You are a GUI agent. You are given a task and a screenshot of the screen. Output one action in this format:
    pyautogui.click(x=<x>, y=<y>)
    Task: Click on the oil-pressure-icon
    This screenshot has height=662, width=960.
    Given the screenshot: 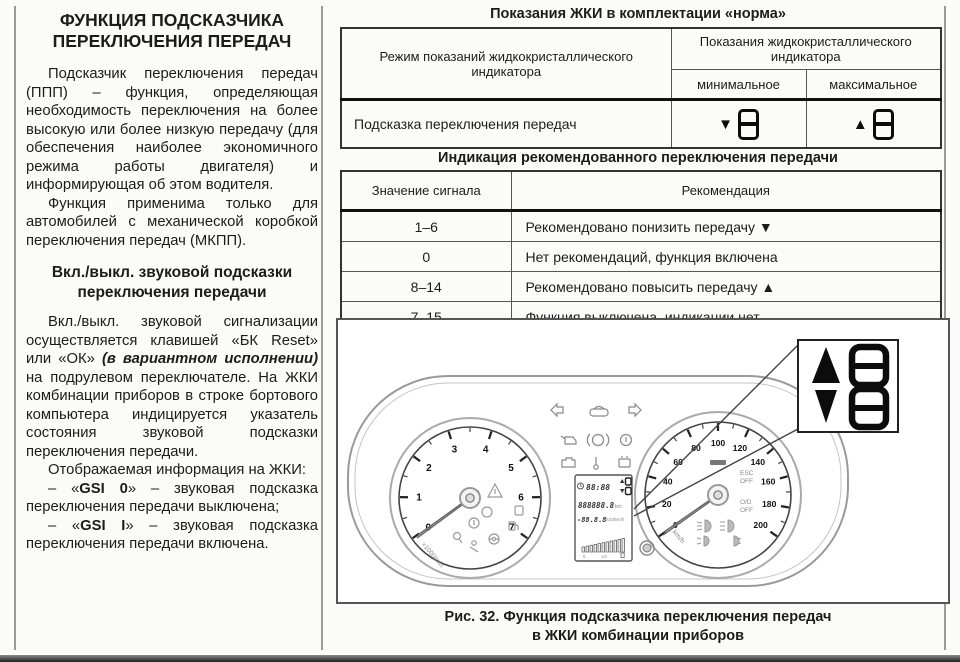 What is the action you would take?
    pyautogui.click(x=568, y=440)
    